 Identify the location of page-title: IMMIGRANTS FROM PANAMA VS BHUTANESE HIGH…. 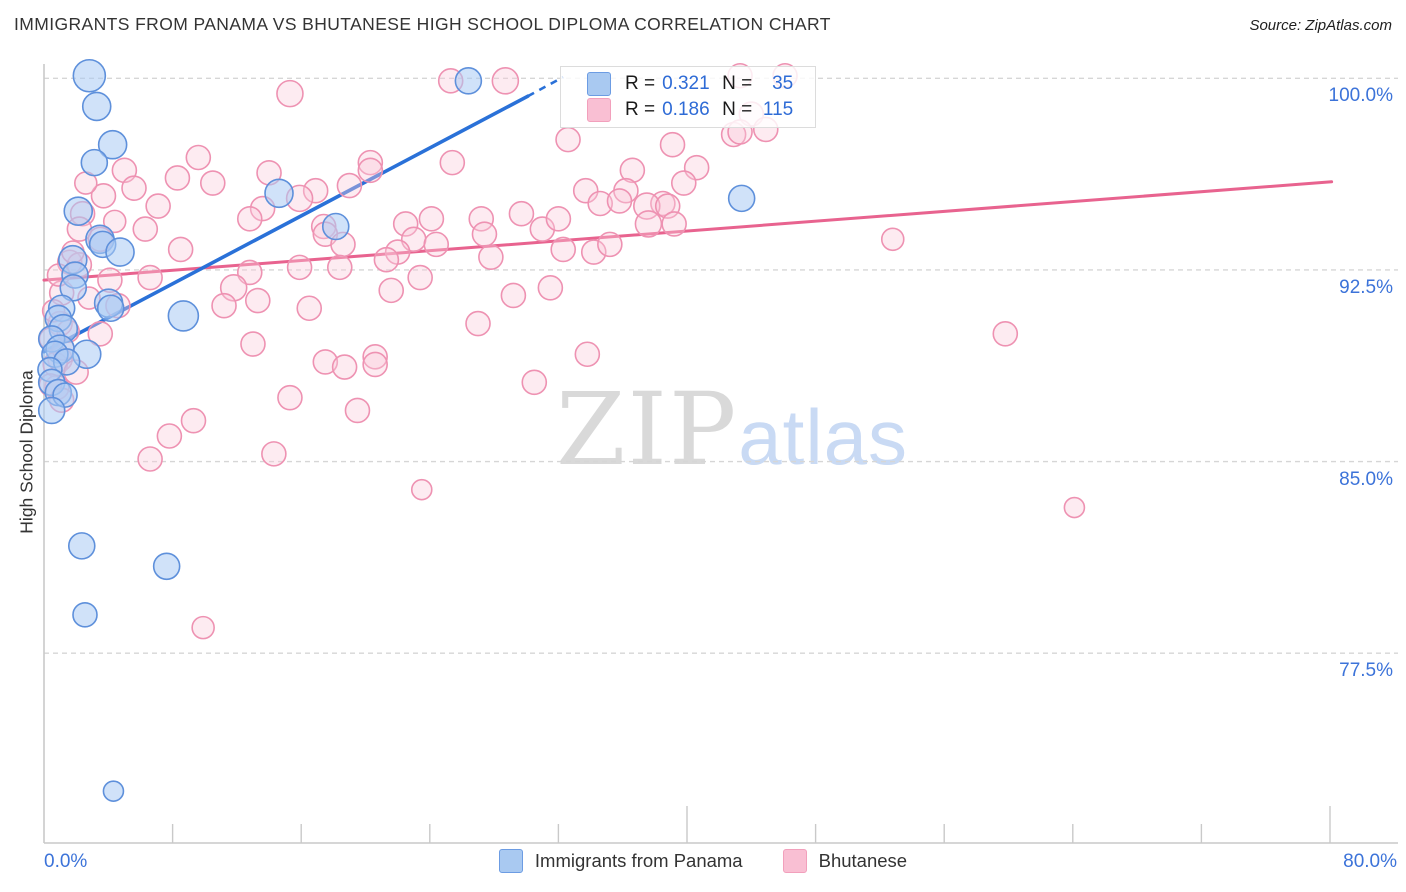
(422, 24).